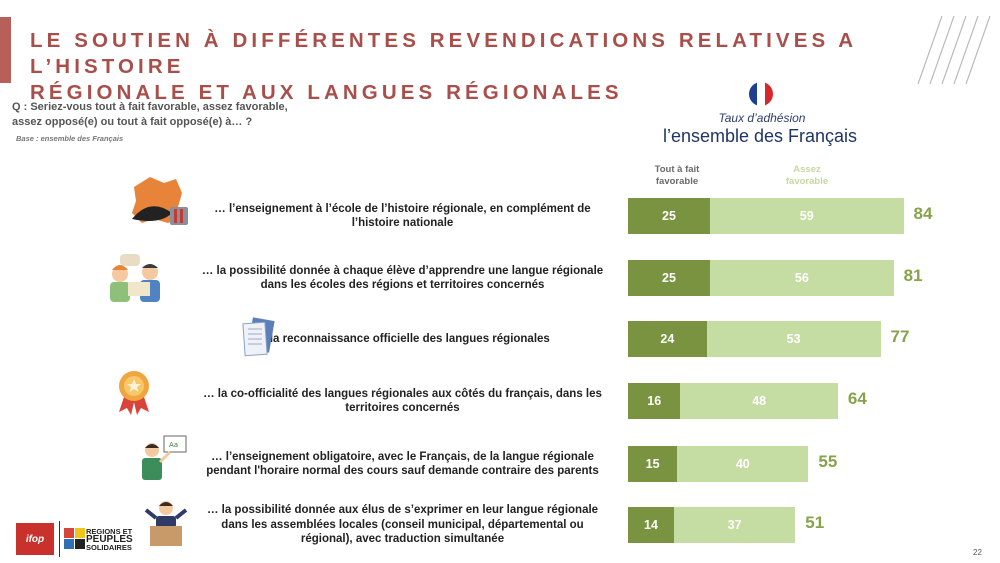 The width and height of the screenshot is (1000, 563). I want to click on total-label-5: 55, so click(828, 461).